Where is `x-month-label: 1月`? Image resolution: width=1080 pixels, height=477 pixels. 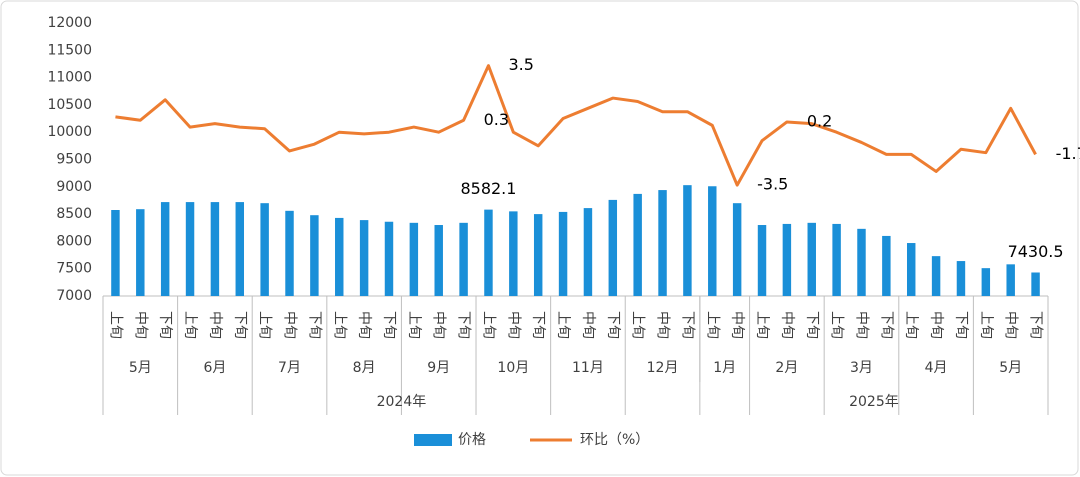
x-month-label: 1月 is located at coordinates (724, 368).